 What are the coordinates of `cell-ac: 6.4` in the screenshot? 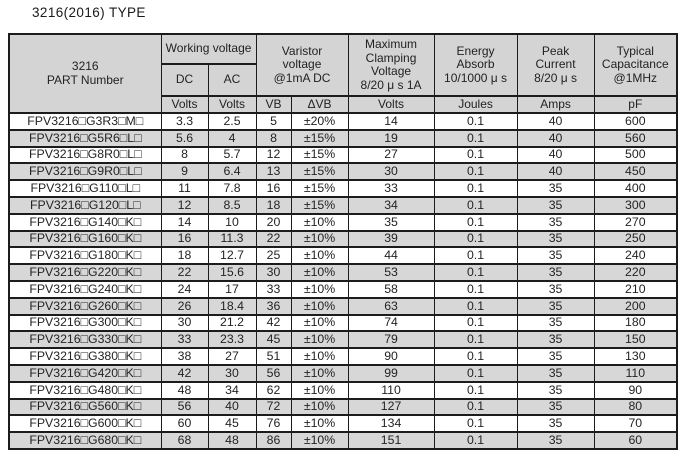 It's located at (232, 172).